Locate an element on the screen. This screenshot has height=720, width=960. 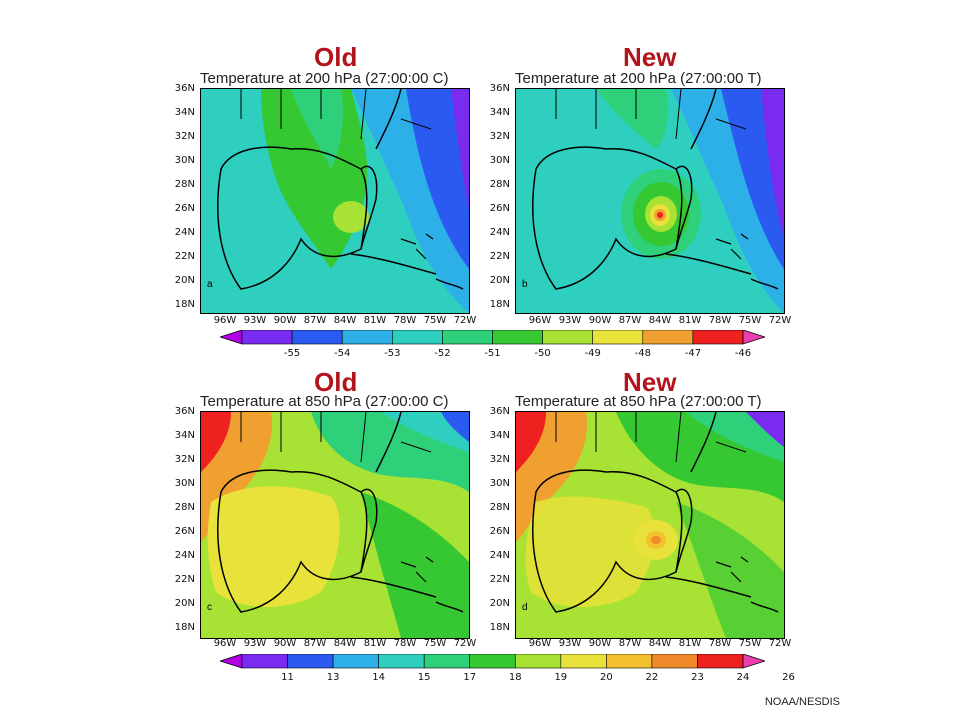
colorbar-tick-label: -49 is located at coordinates (592, 353).